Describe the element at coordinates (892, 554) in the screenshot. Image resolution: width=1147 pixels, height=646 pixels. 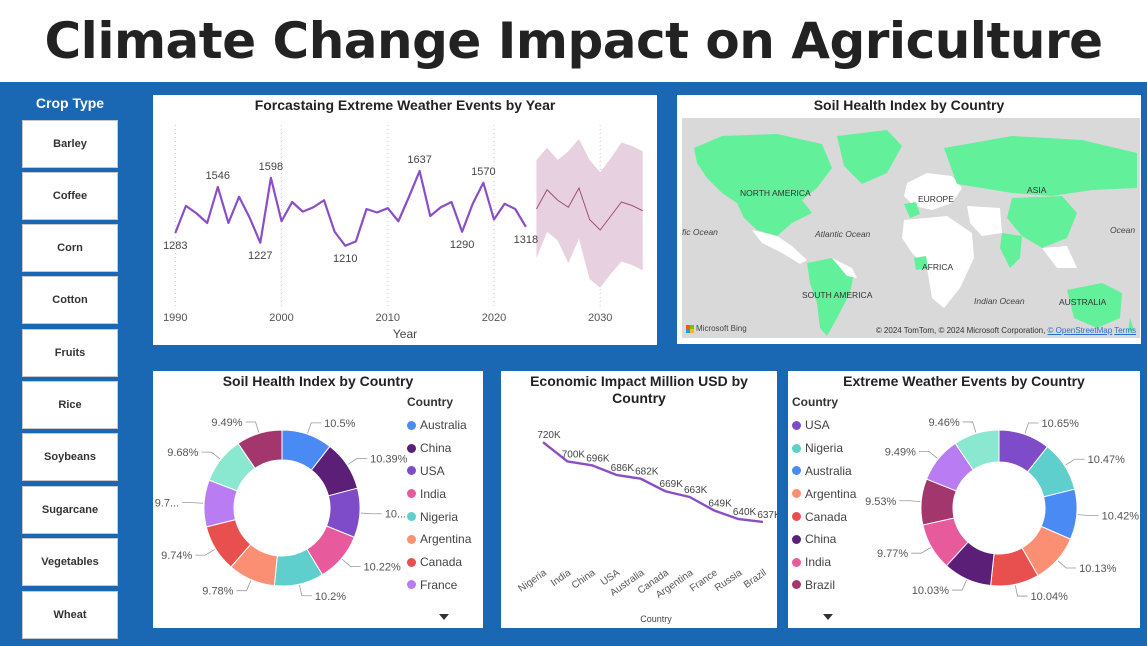
I see `weather-label-6: 9.77%` at that location.